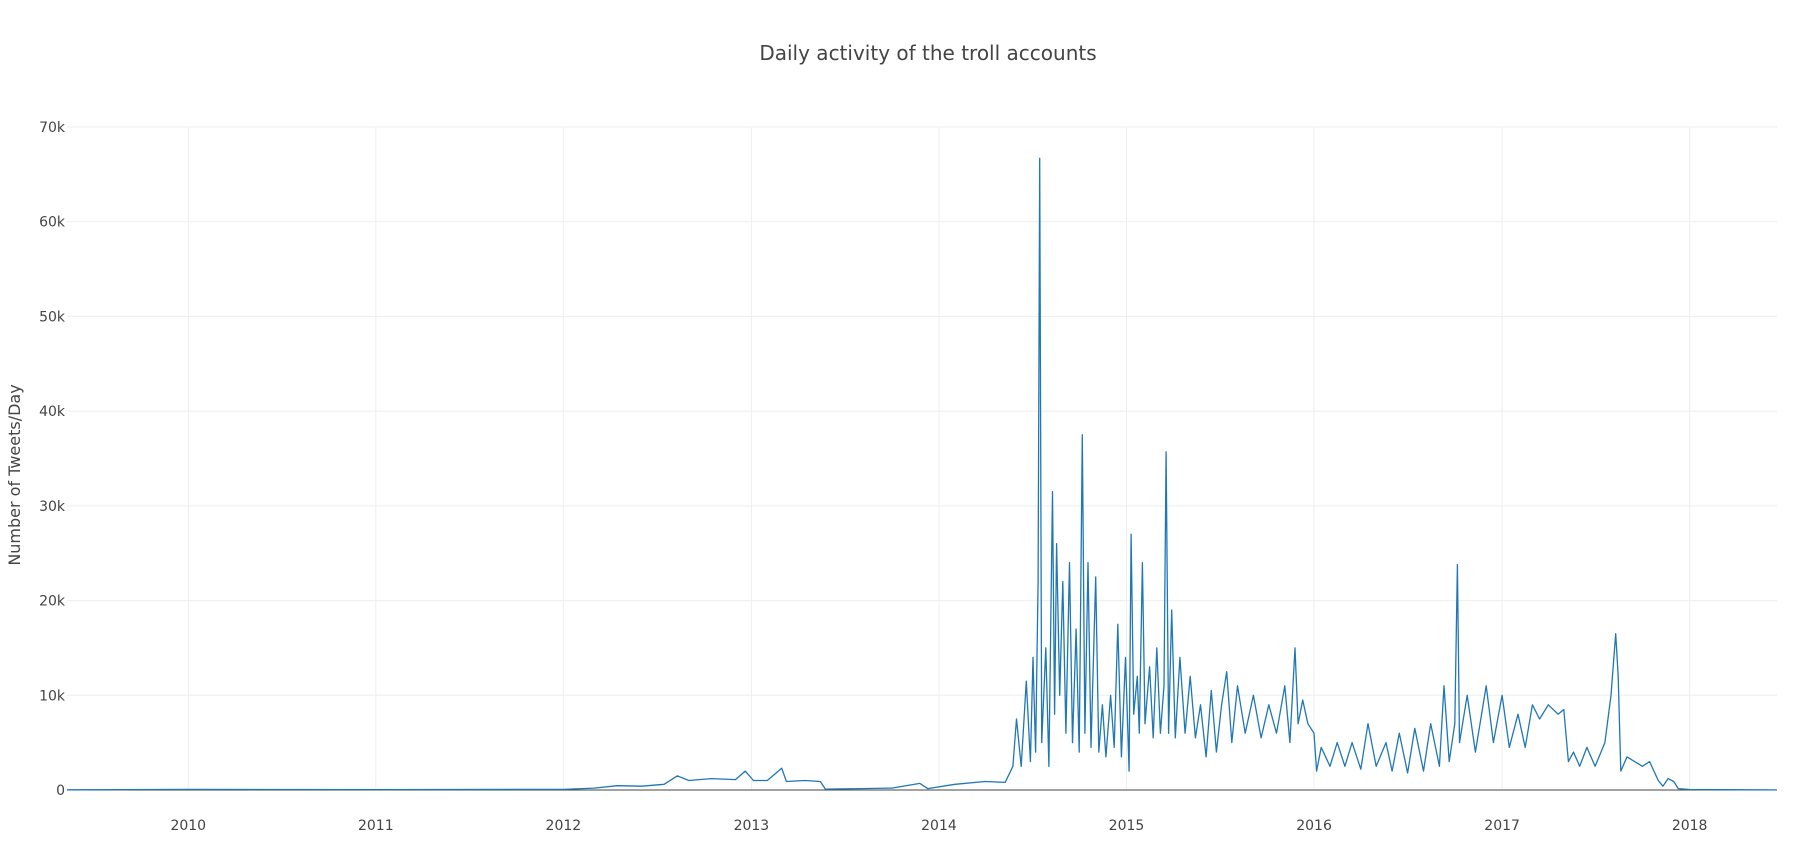 The height and width of the screenshot is (842, 1799). Describe the element at coordinates (1127, 826) in the screenshot. I see `x-tick-label: 2015` at that location.